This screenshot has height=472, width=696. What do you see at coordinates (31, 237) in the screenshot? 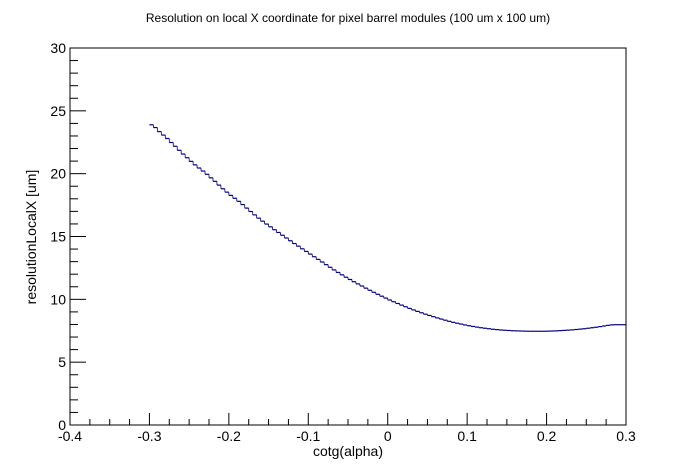
I see `y-axis-title: resolutionLocalX [um]` at bounding box center [31, 237].